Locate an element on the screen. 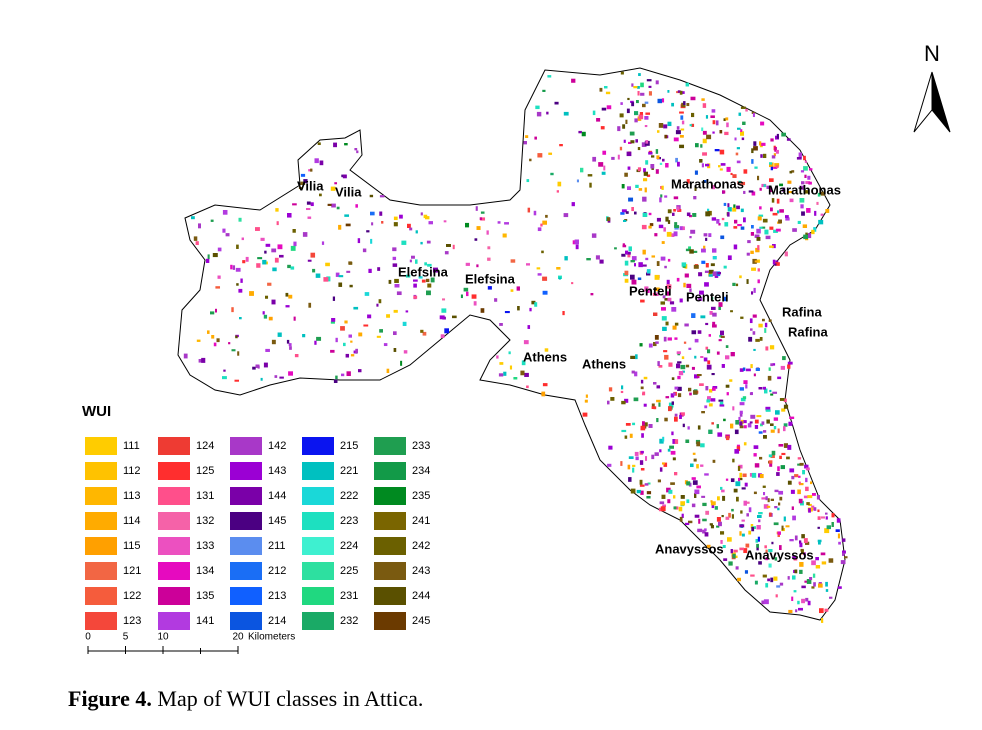  scale-tick-label: 0 is located at coordinates (88, 637).